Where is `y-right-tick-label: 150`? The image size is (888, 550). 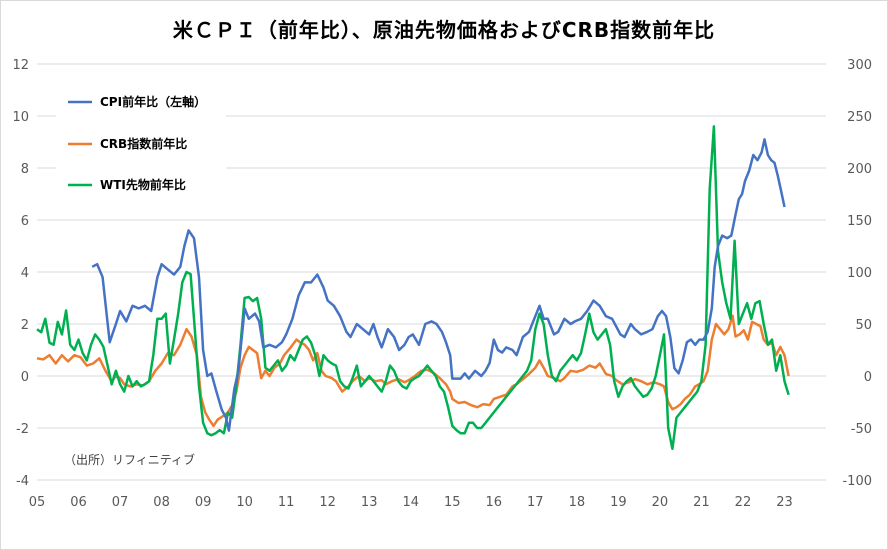
y-right-tick-label: 150 is located at coordinates (859, 221).